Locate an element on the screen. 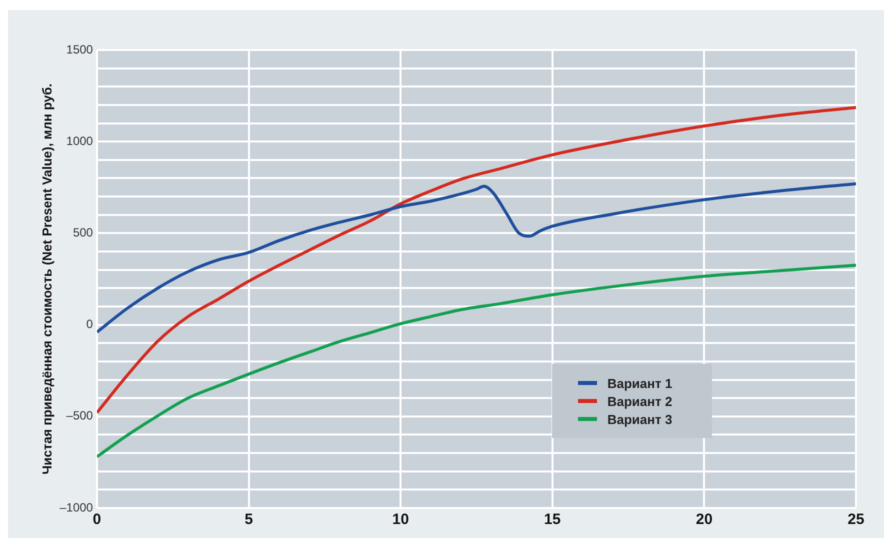 This screenshot has width=888, height=546. y-tick-label: 500 is located at coordinates (83, 233).